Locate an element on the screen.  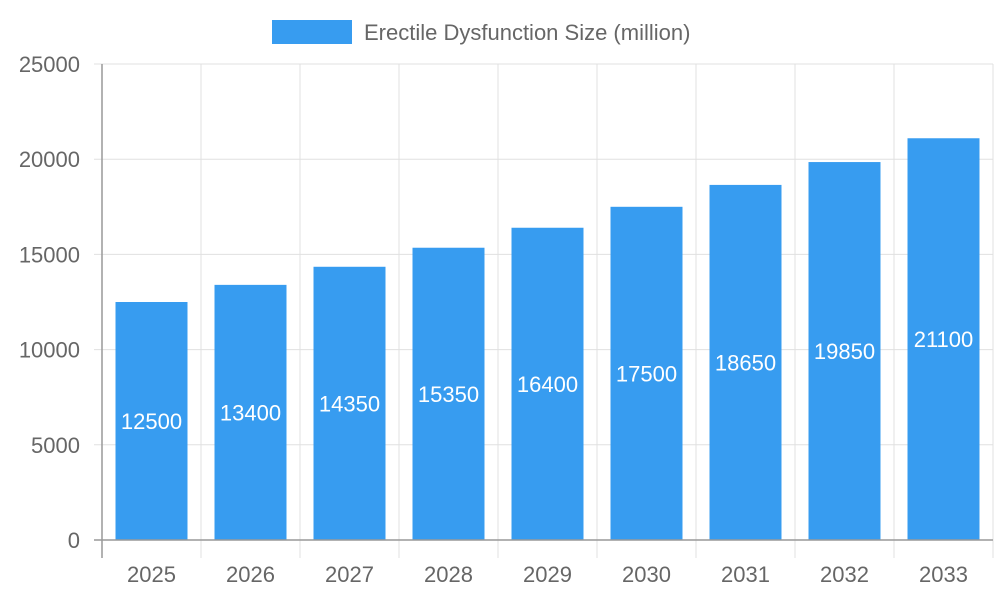
x-tick-label: 2028 is located at coordinates (448, 574).